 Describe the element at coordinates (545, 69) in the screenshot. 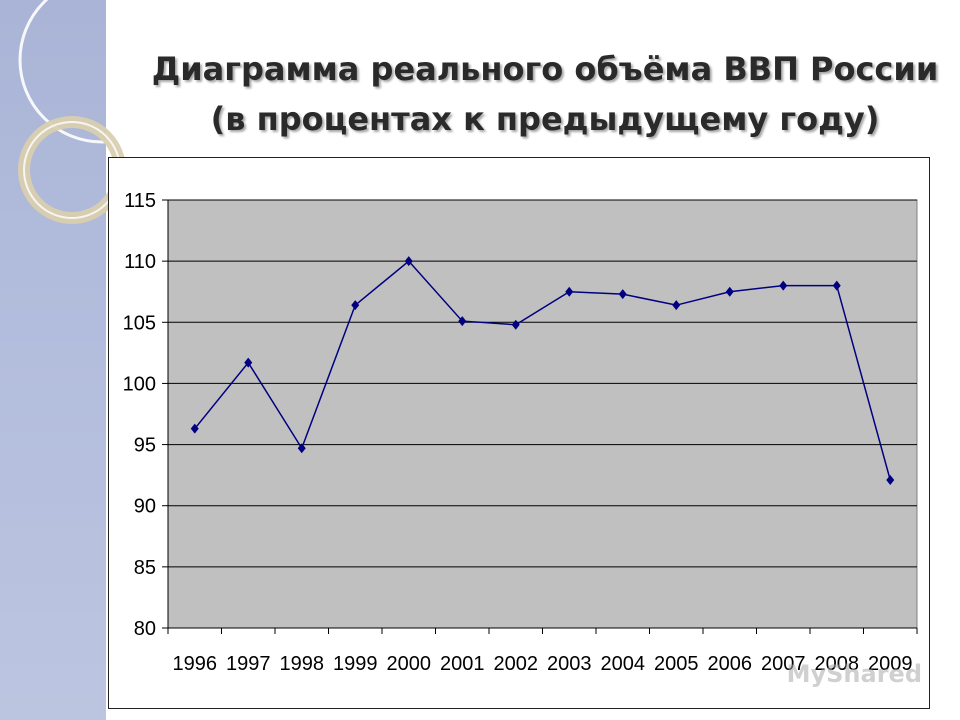

I see `title-line-1: Диаграмма реального объёма ВВП России` at that location.